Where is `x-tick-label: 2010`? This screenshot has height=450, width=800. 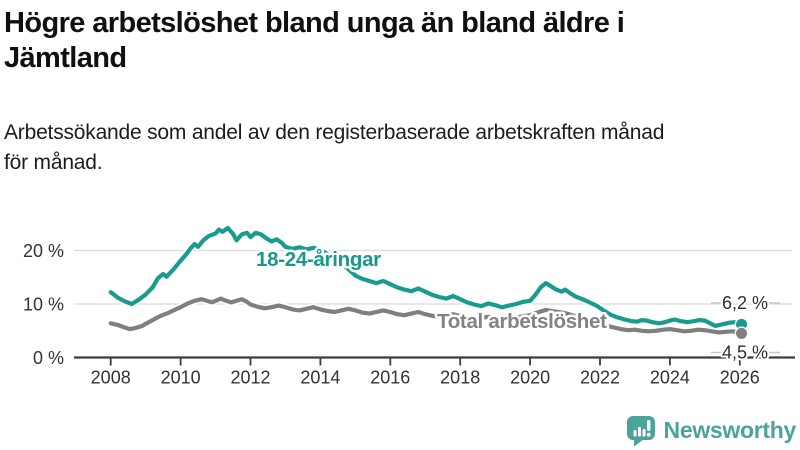 x-tick-label: 2010 is located at coordinates (181, 378).